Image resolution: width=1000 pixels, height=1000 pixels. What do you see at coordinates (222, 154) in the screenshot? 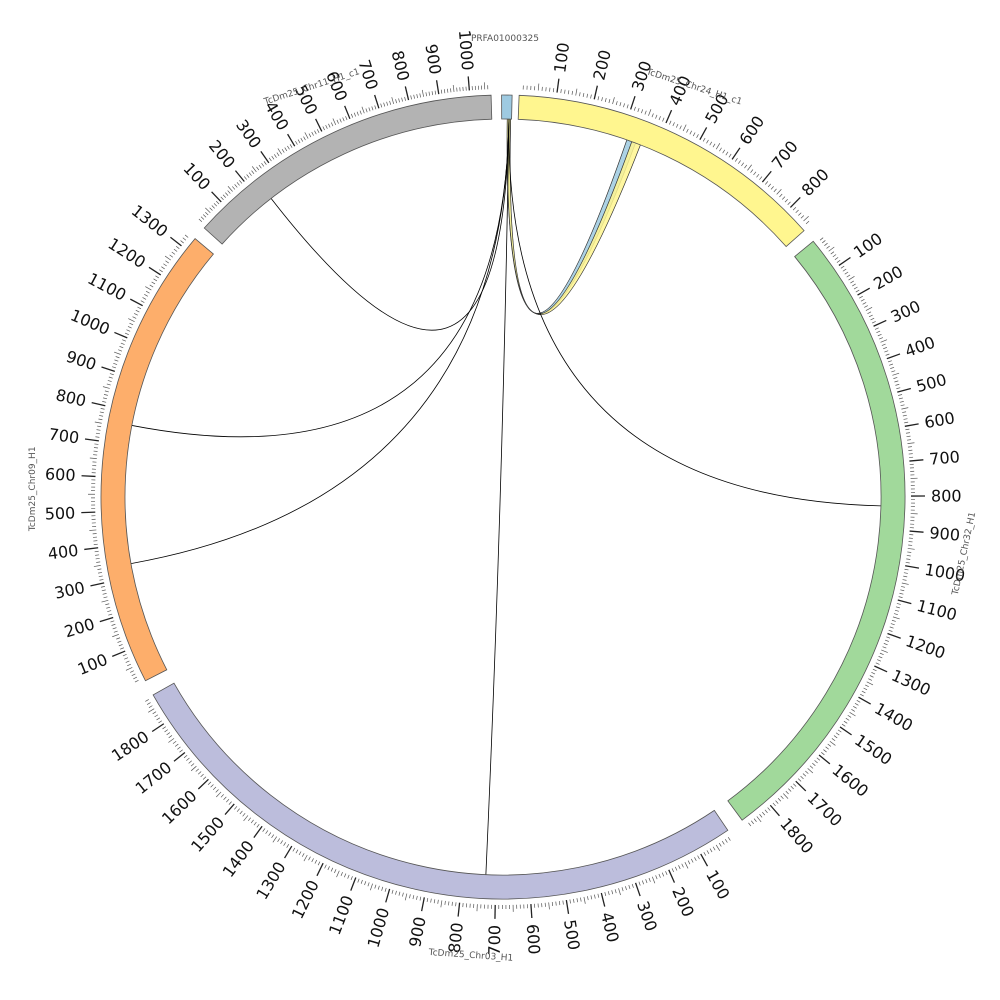
I see `tick-label-chr11-200: 200` at bounding box center [222, 154].